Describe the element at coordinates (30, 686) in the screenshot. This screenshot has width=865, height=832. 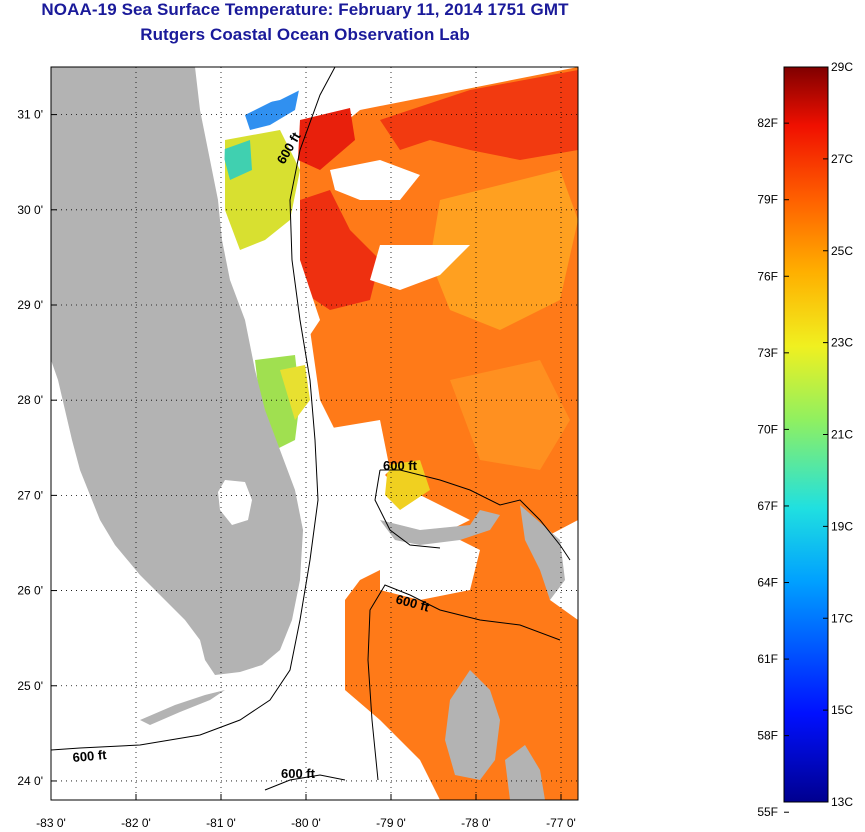
I see `lat-tick-label: 25 0'` at that location.